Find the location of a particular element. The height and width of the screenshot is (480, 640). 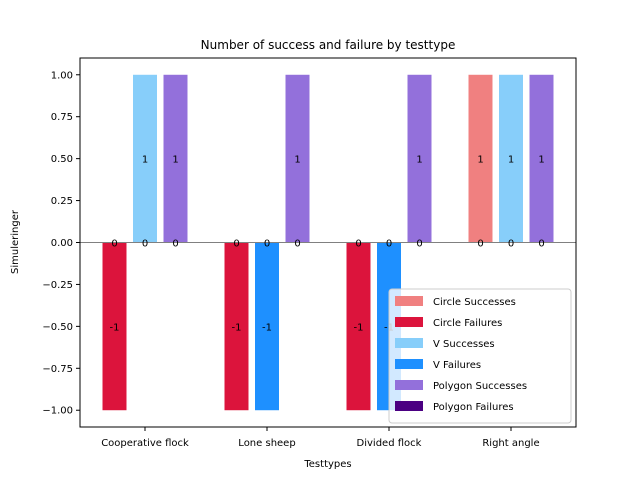

y-tick-label: −0.25 is located at coordinates (57, 285).